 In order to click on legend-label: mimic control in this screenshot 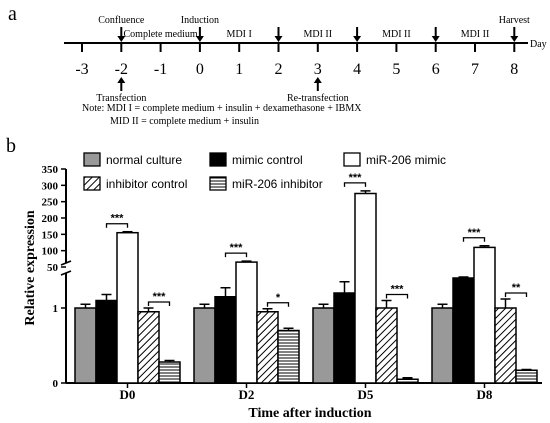, I will do `click(267, 160)`.